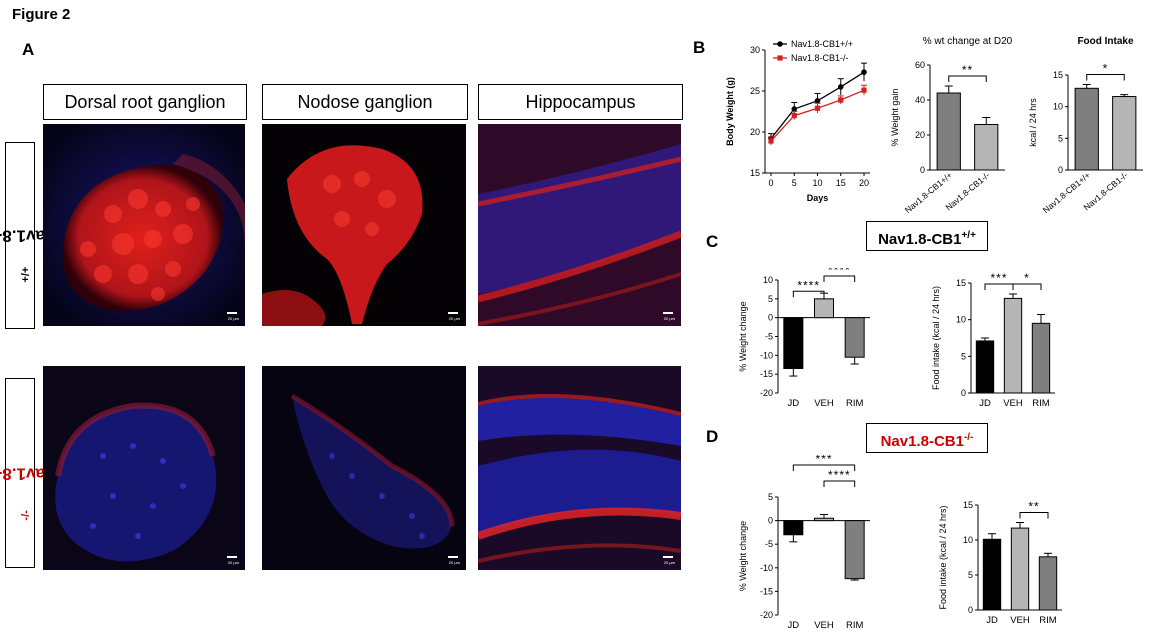 The image size is (1155, 639). What do you see at coordinates (28, 473) in the screenshot?
I see `row-header-knockout: Nav1.8-CB1-/-` at bounding box center [28, 473].